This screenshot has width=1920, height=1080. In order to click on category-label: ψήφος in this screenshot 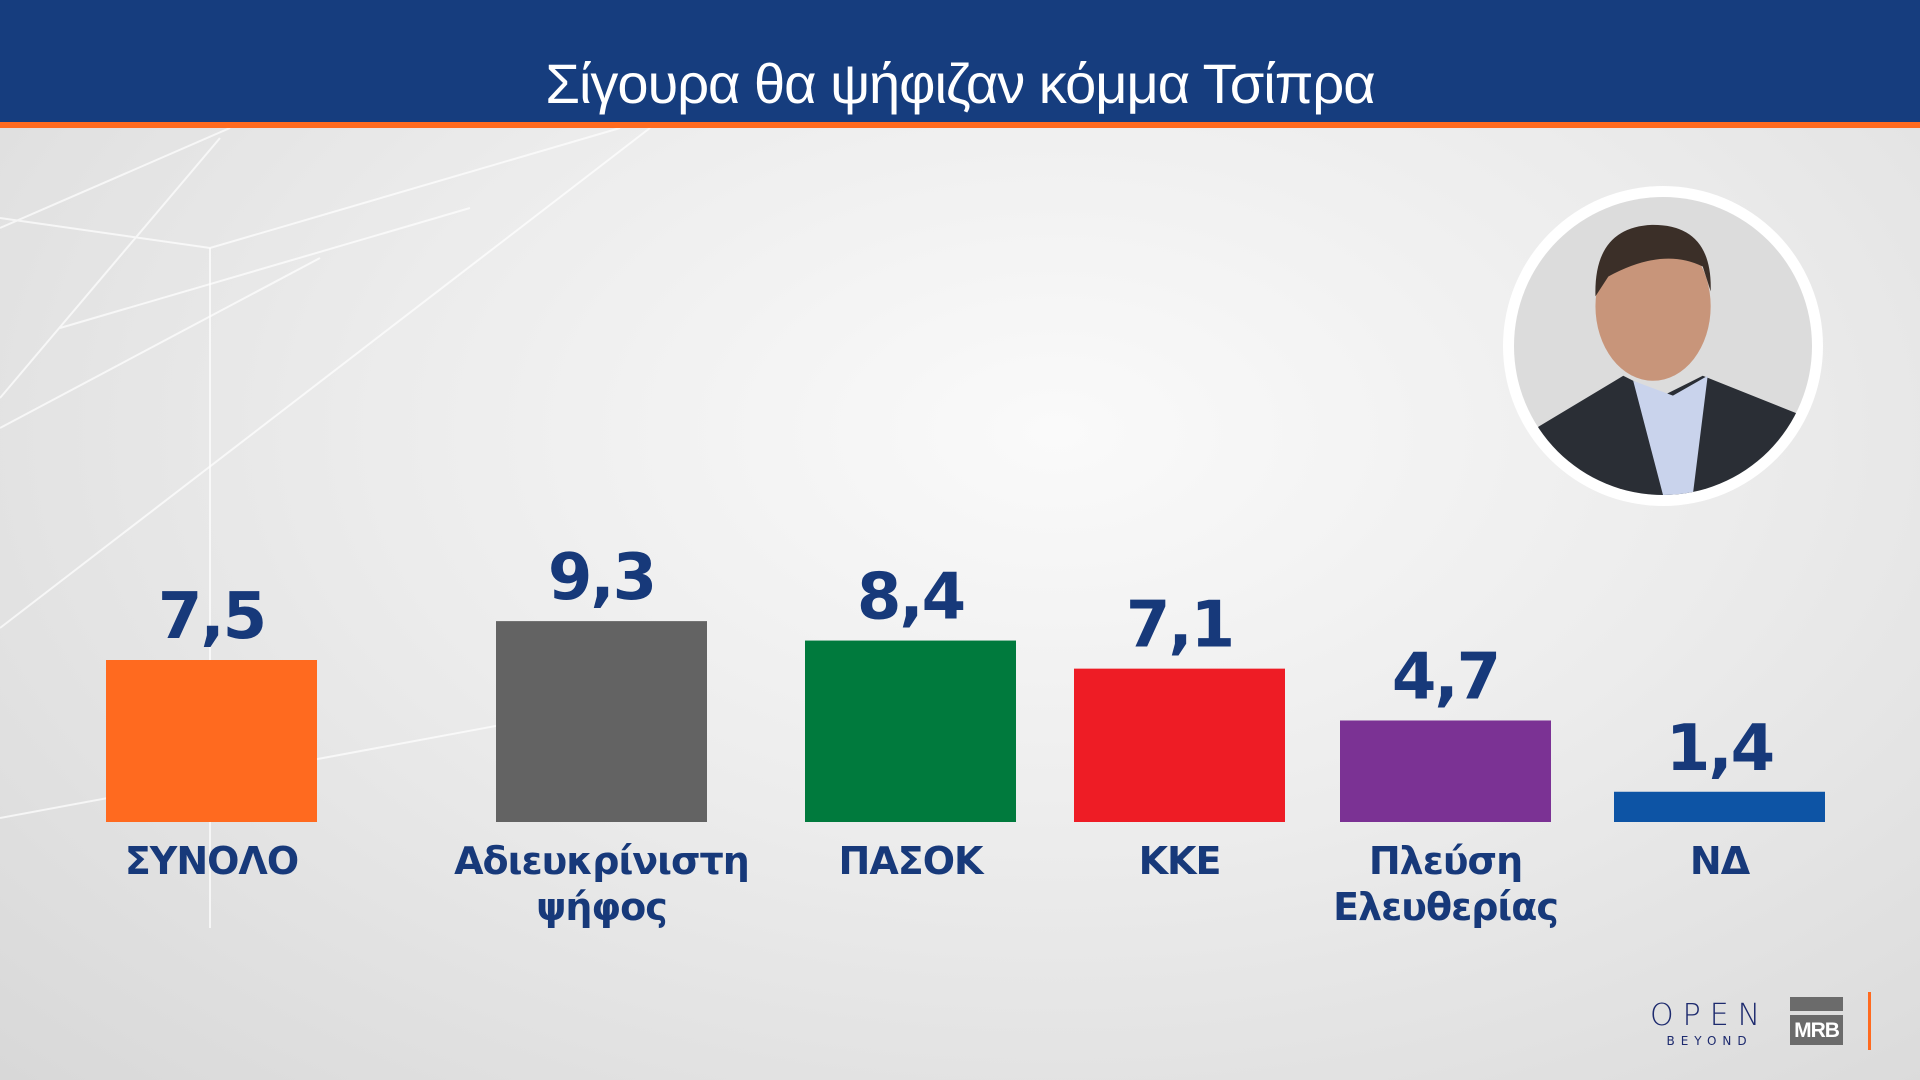, I will do `click(601, 907)`.